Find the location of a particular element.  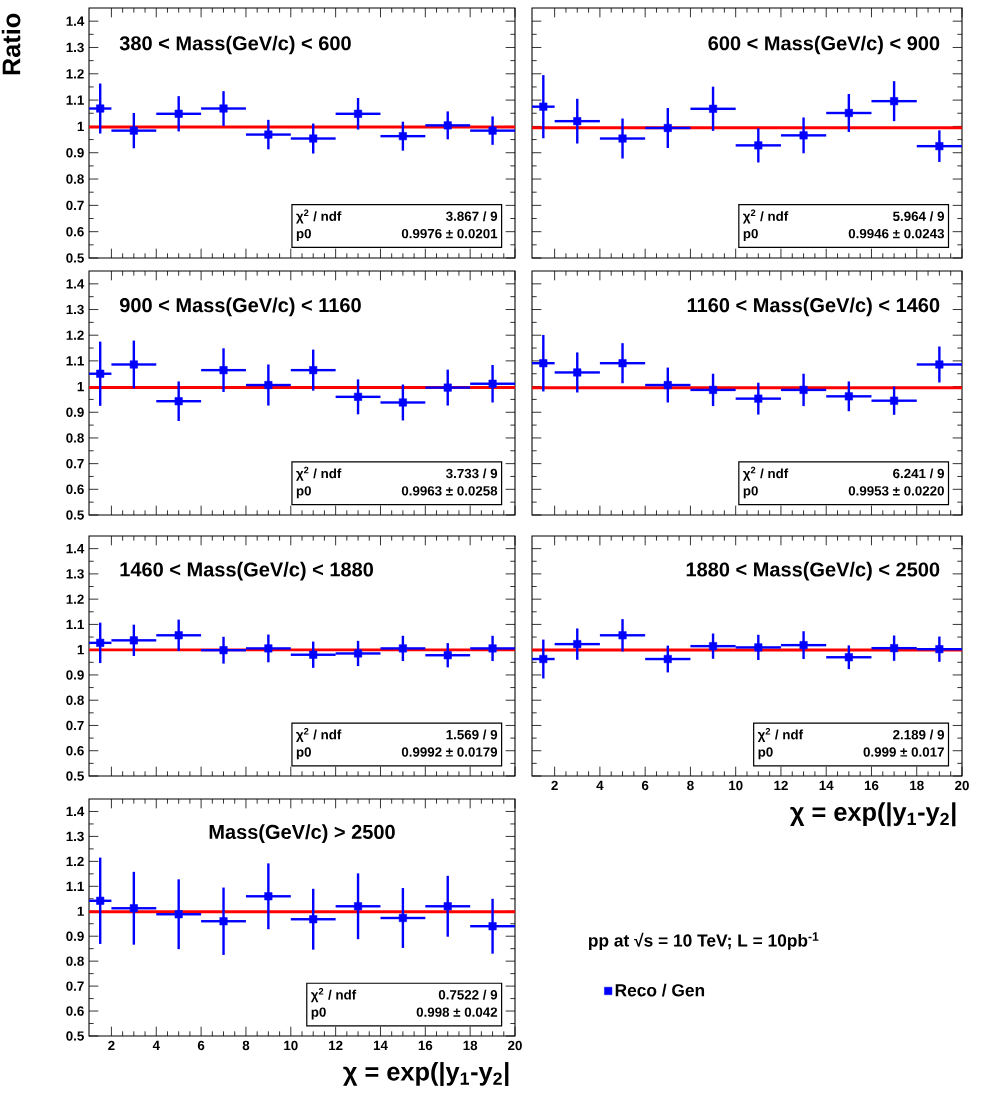

annotation: 0.9976 ± 0.0201 is located at coordinates (449, 233).